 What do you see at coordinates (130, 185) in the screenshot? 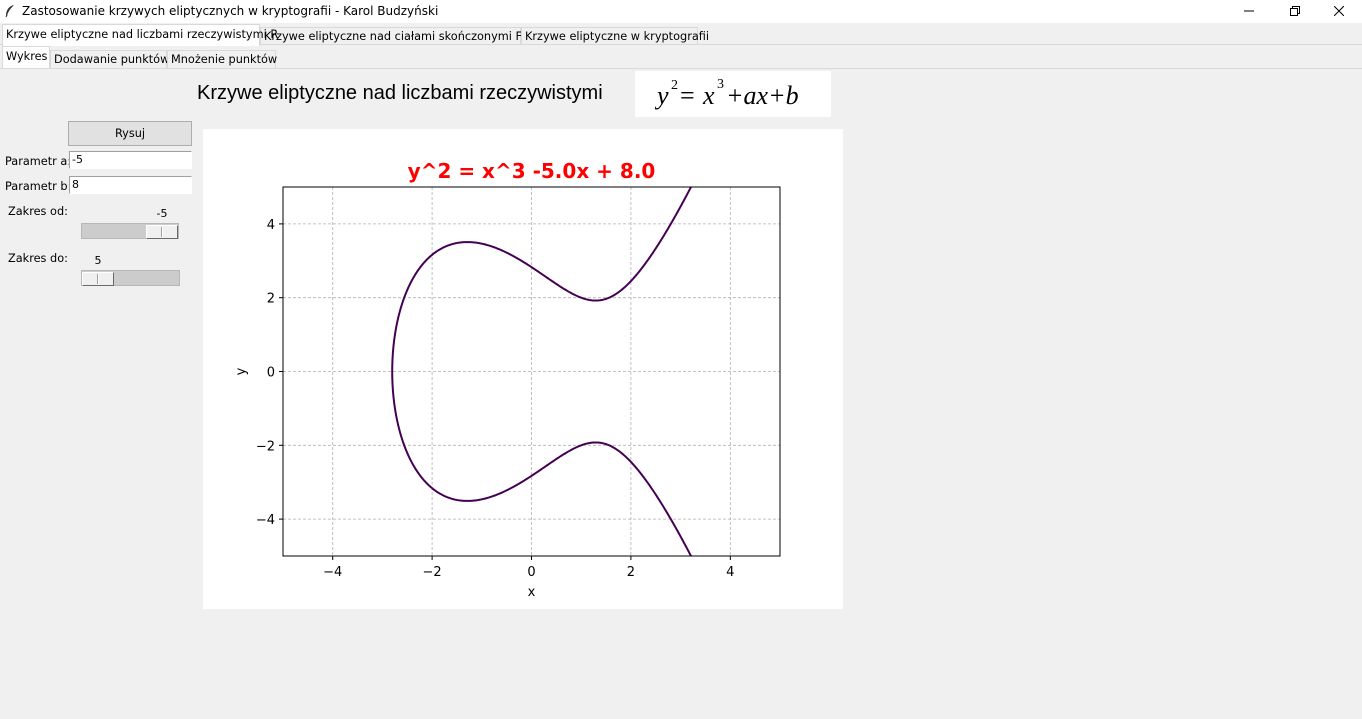
I see `param-b-input: 8` at bounding box center [130, 185].